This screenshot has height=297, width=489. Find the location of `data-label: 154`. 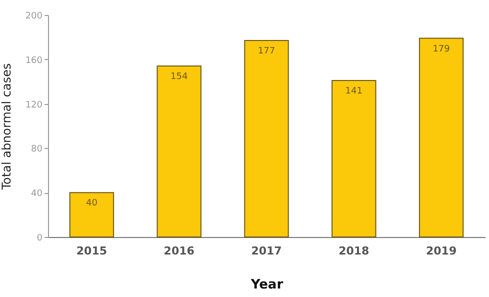

data-label: 154 is located at coordinates (179, 77).